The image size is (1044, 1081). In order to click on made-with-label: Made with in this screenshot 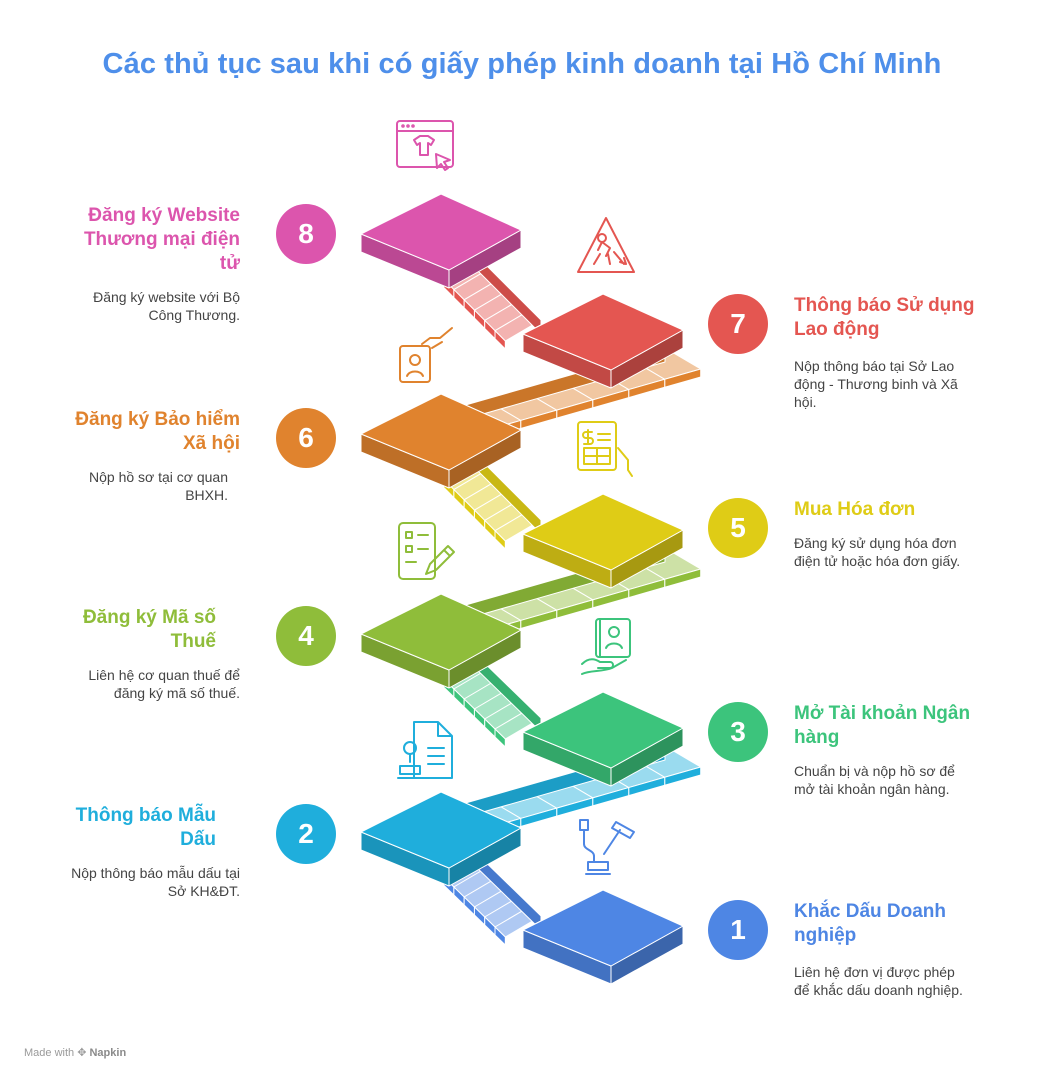, I will do `click(49, 1053)`.